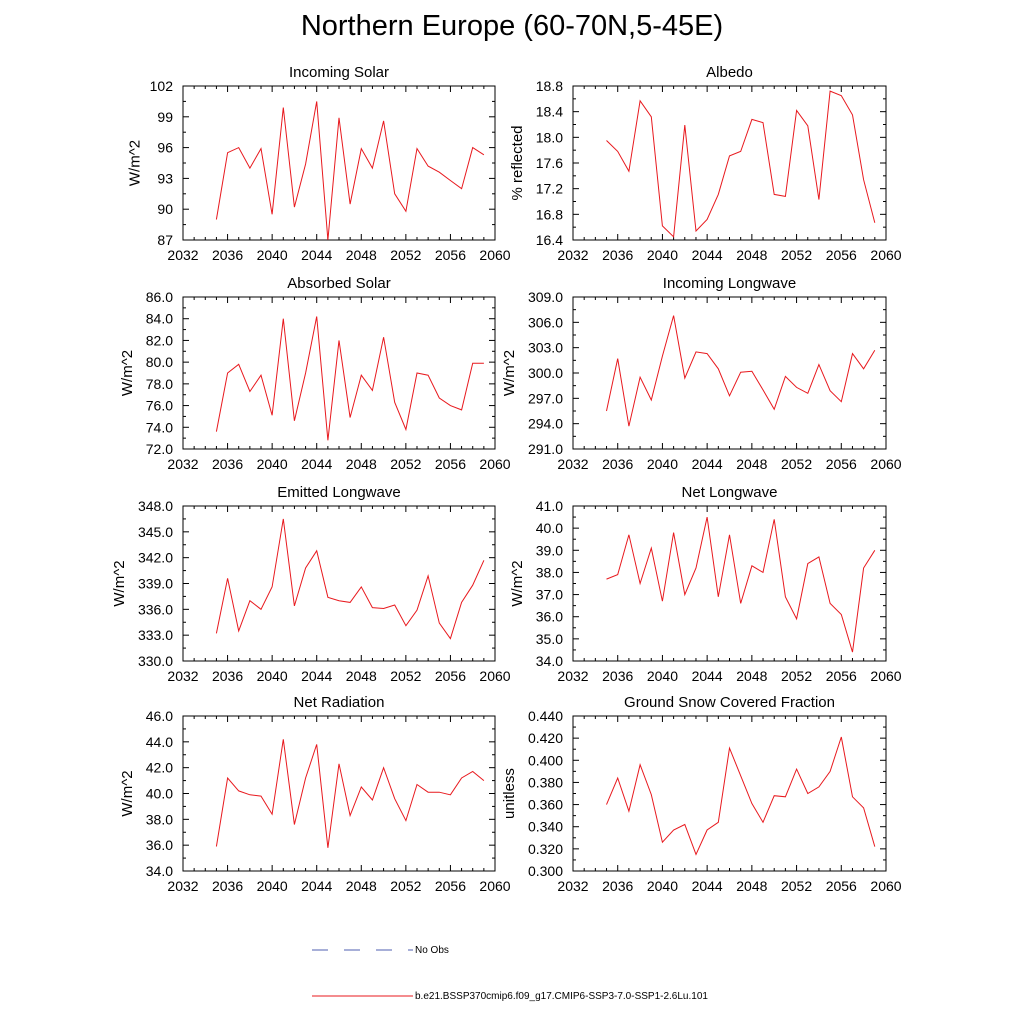 The width and height of the screenshot is (1024, 1024). I want to click on y-tick-label: 0.420, so click(545, 738).